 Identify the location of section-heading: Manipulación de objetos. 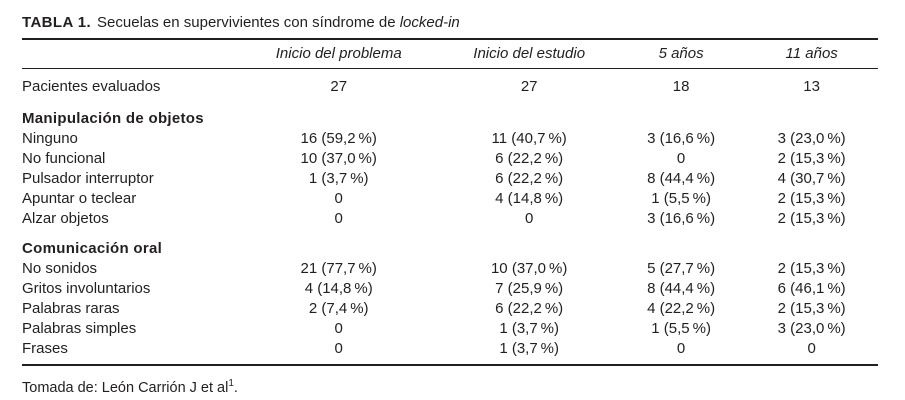
(113, 118).